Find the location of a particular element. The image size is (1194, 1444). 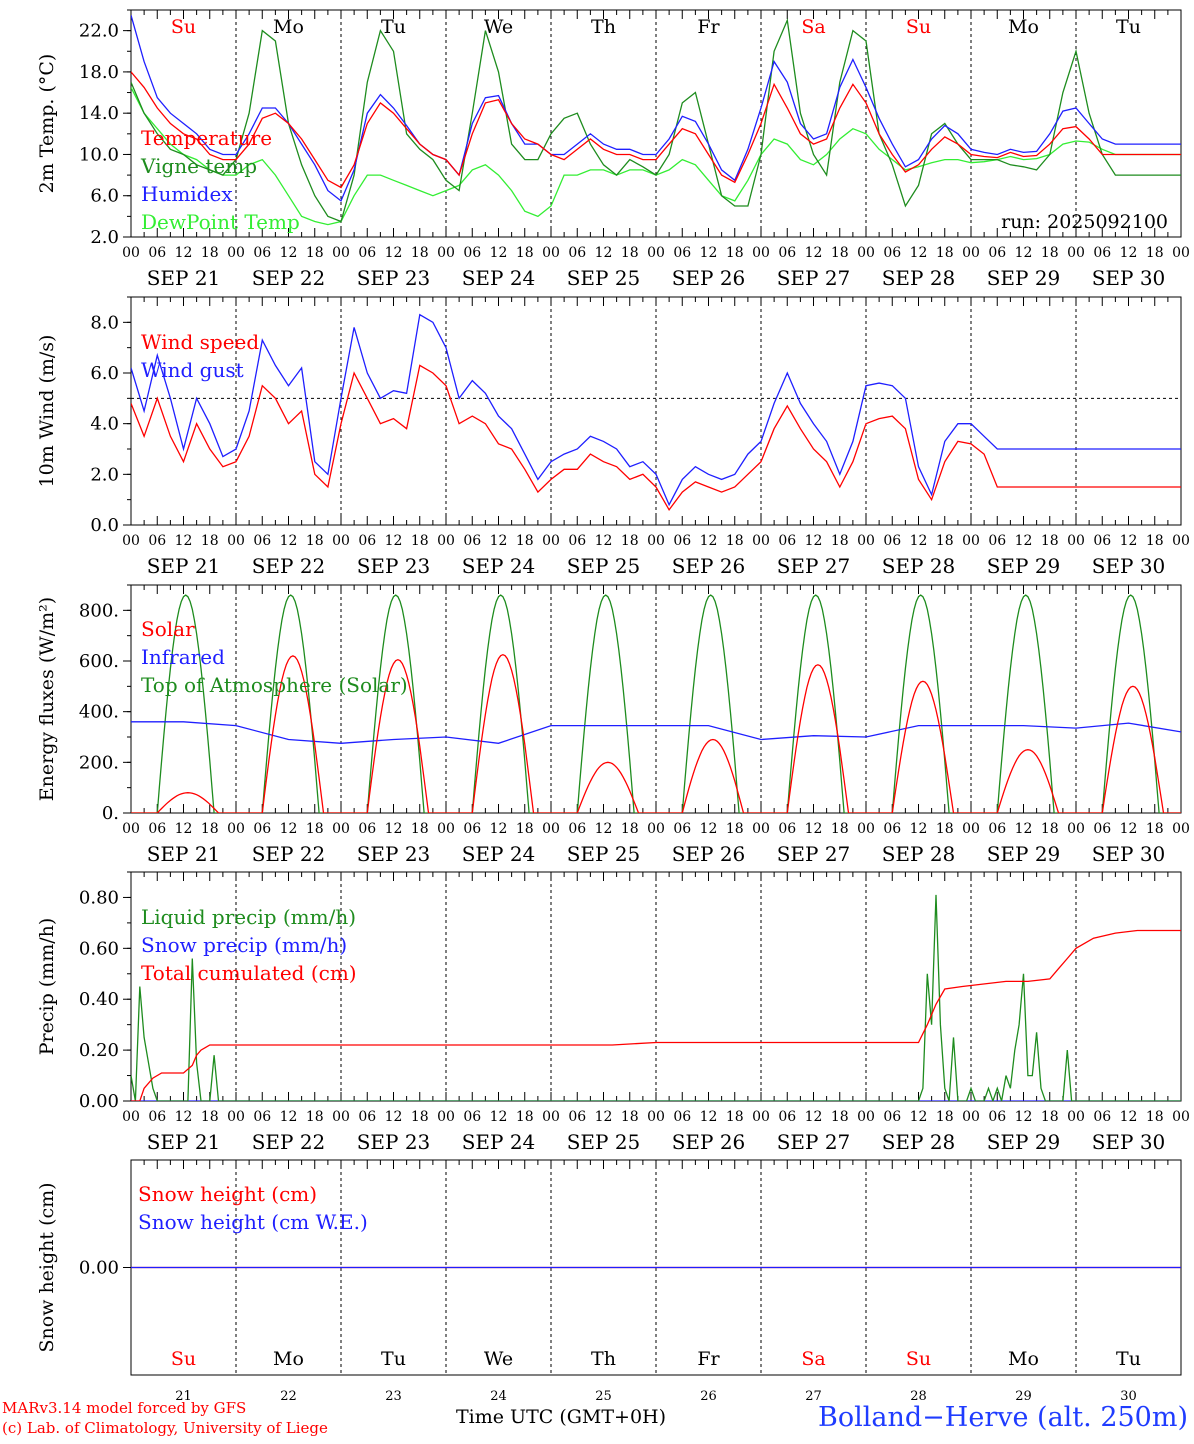

weekday-label: Mo is located at coordinates (1023, 1359).